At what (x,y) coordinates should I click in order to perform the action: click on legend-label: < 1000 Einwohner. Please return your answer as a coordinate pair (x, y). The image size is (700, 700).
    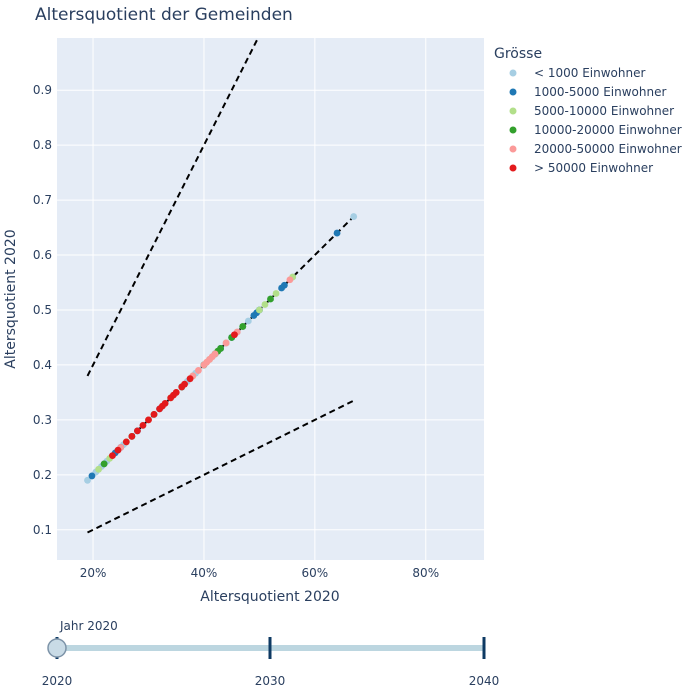
    Looking at the image, I should click on (589, 73).